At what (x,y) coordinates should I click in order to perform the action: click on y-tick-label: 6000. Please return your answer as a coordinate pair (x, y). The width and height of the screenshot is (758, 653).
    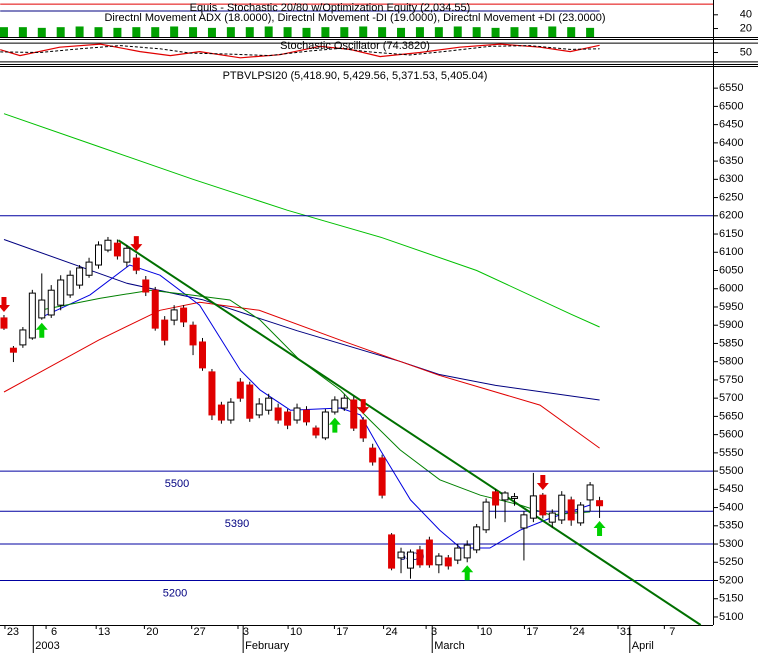
    Looking at the image, I should click on (731, 289).